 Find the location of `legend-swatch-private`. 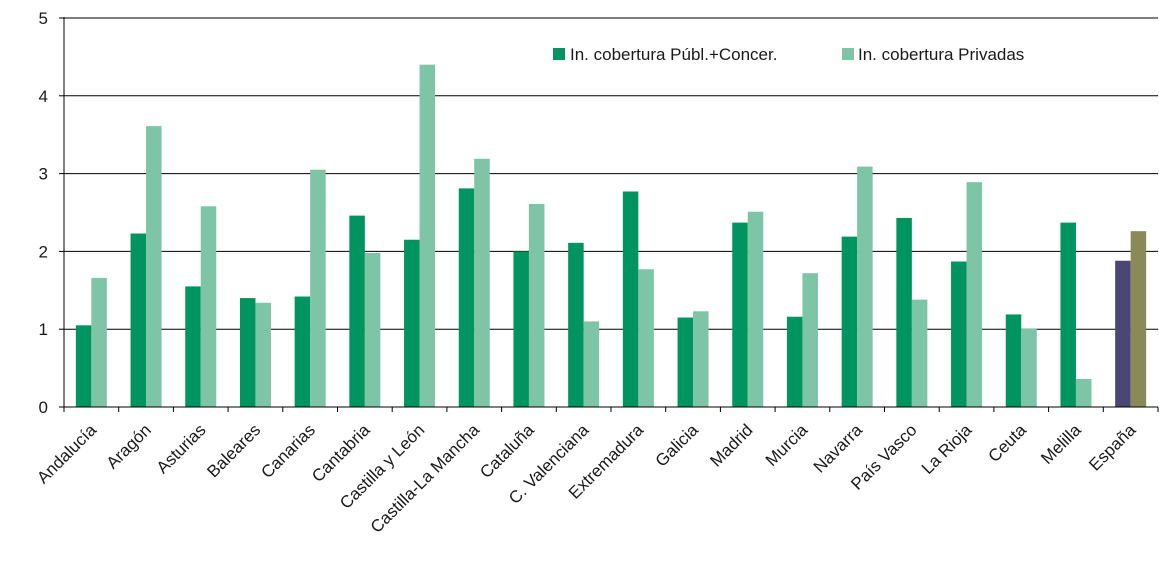

legend-swatch-private is located at coordinates (848, 54).